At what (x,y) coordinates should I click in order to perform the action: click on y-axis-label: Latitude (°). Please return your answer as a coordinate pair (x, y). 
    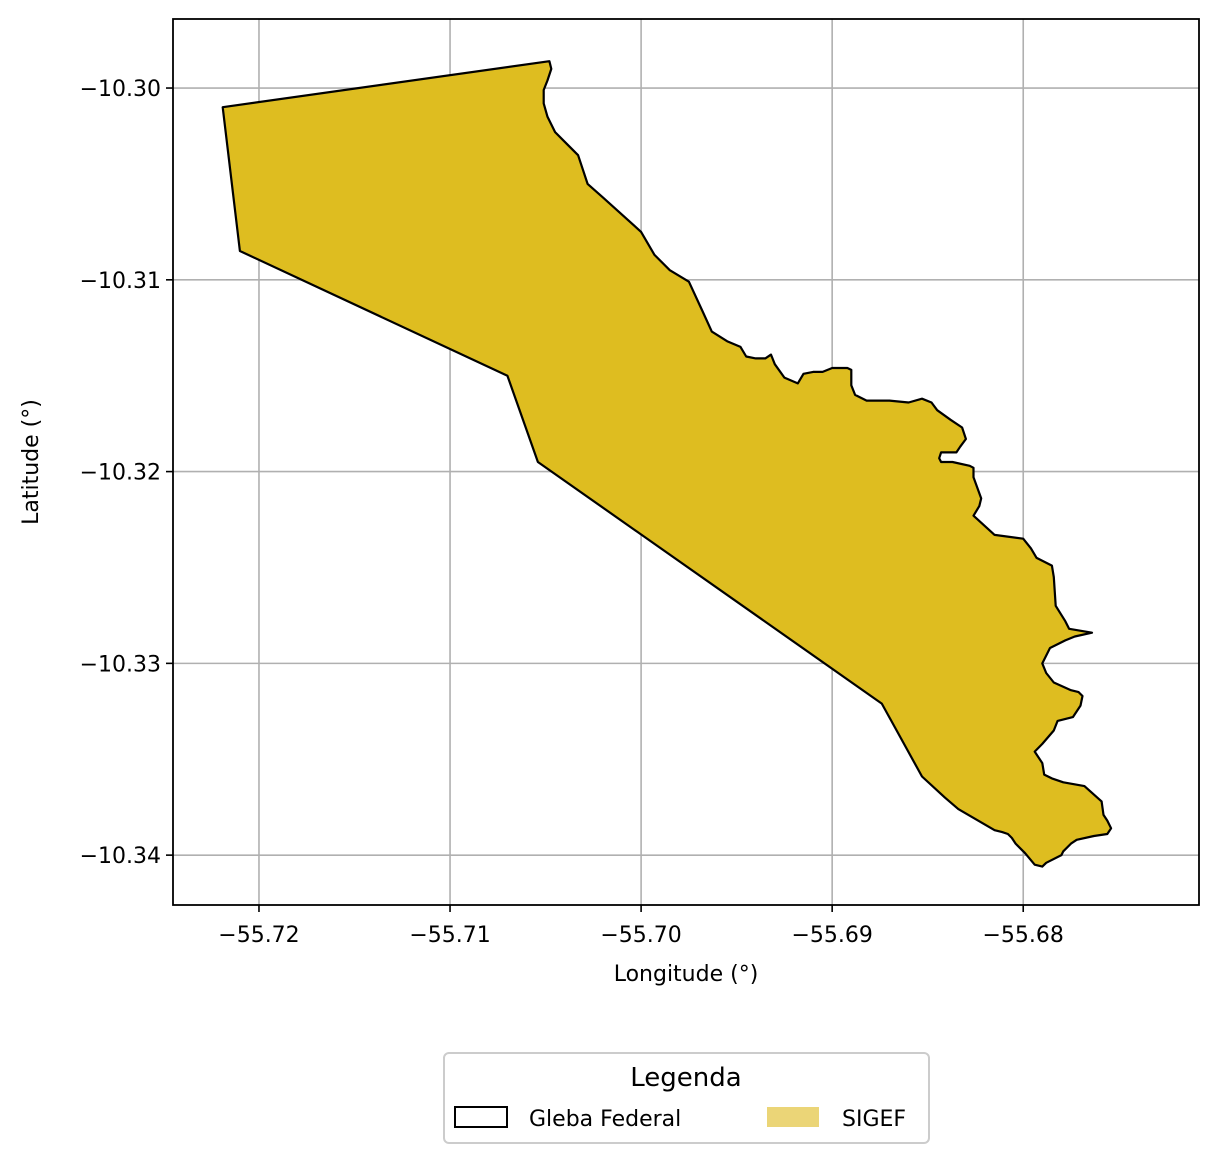
    Looking at the image, I should click on (31, 462).